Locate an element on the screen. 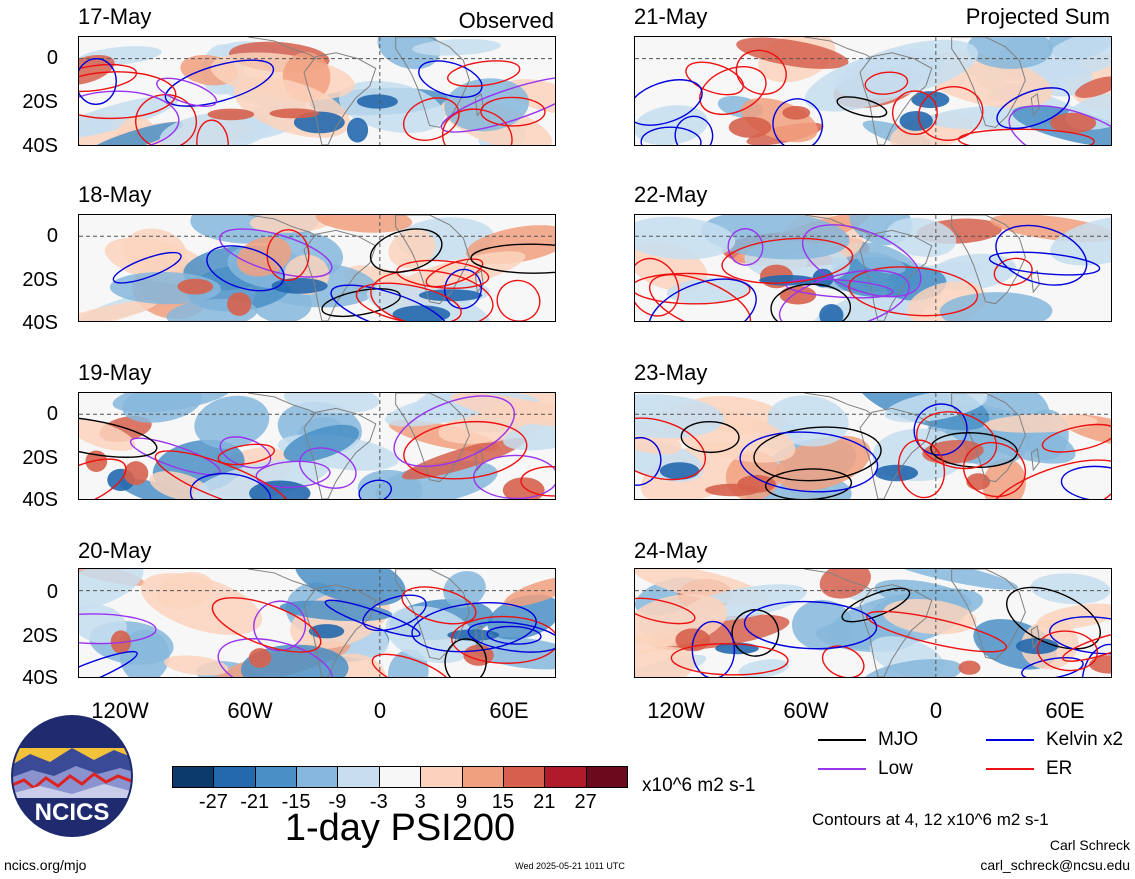  author-email: carl_schreck@ncsu.edu is located at coordinates (1055, 865).